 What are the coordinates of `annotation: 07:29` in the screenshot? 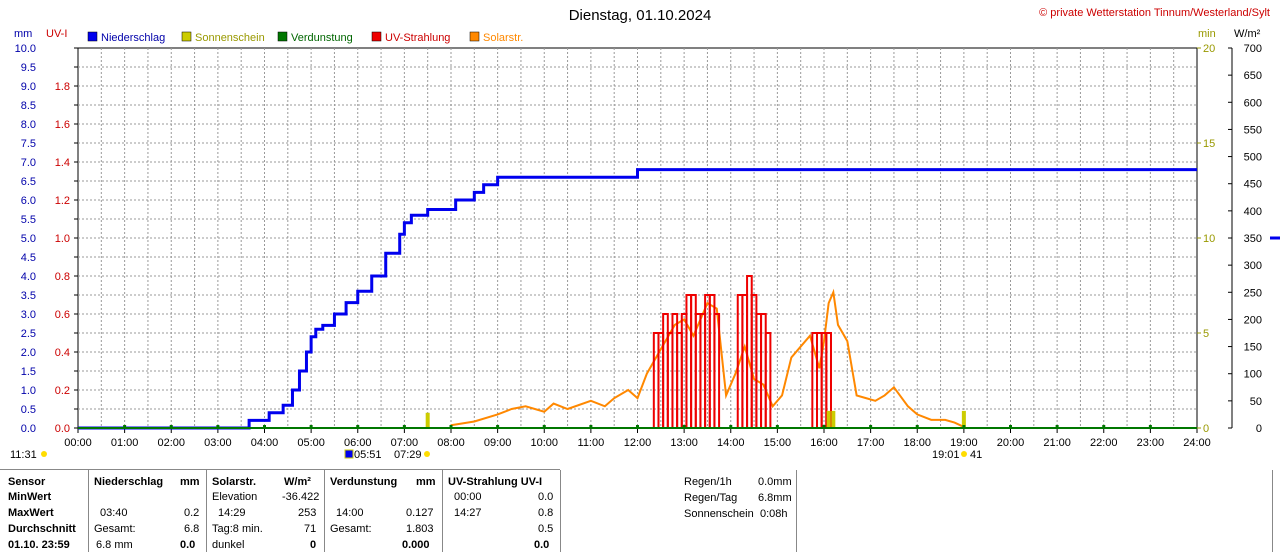 It's located at (408, 455).